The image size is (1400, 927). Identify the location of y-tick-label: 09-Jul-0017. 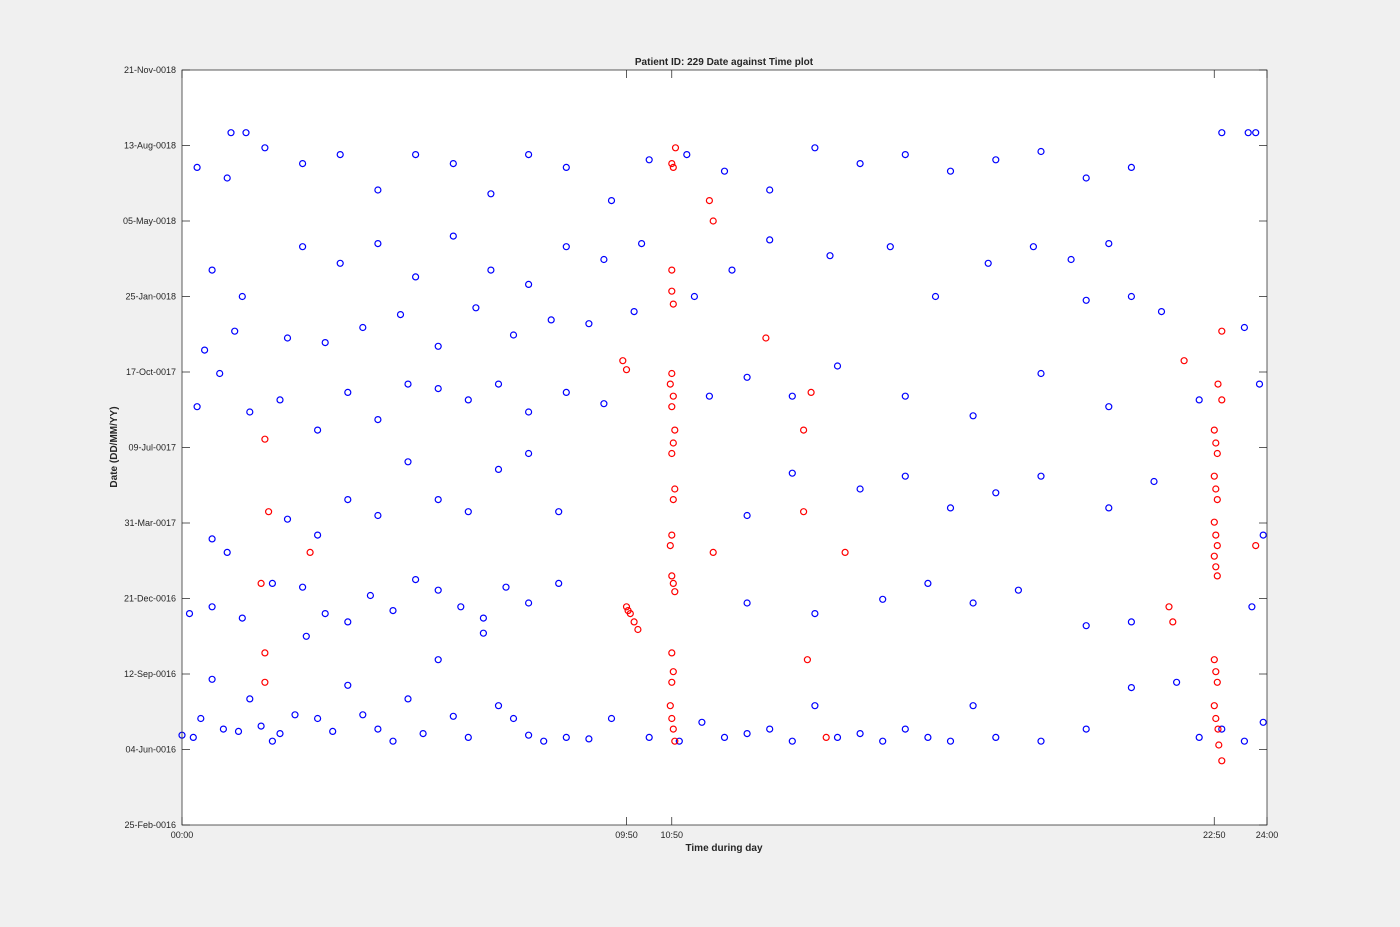
(152, 448).